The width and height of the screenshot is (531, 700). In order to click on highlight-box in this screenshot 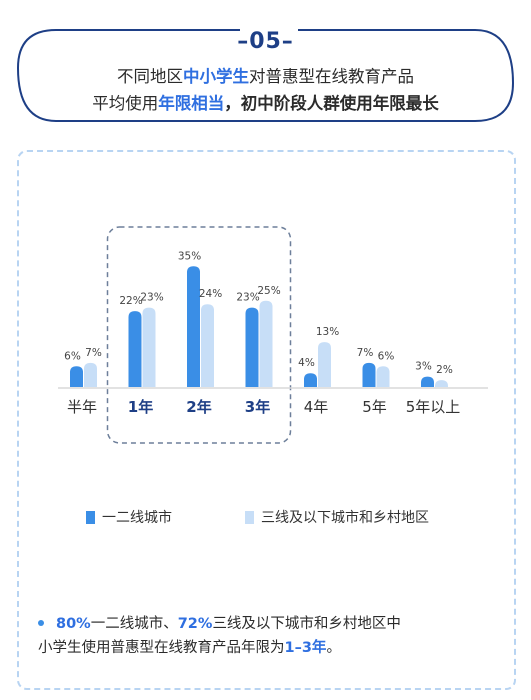, I will do `click(199, 335)`.